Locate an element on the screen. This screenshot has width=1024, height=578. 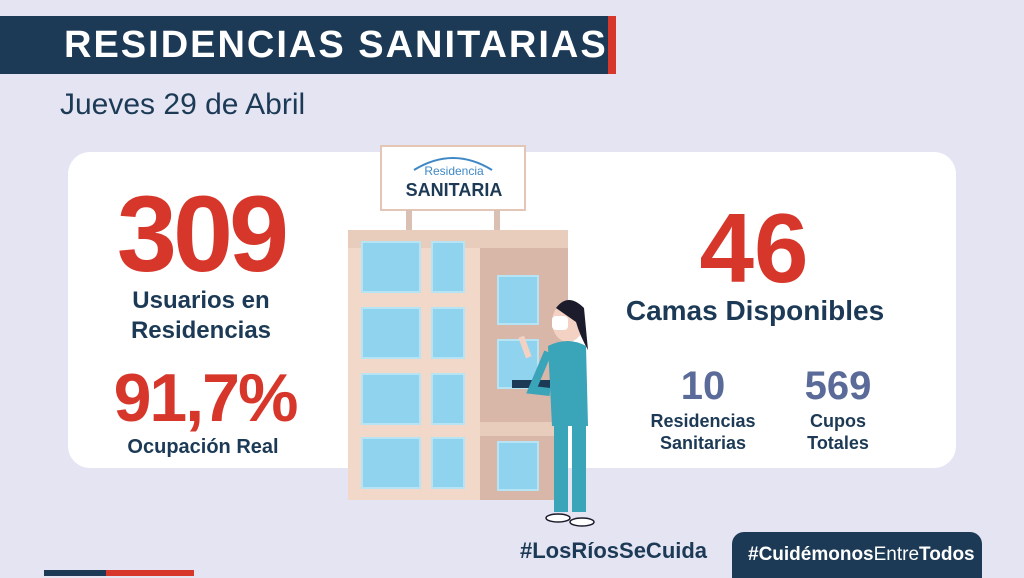
hashtag-box is located at coordinates (857, 555).